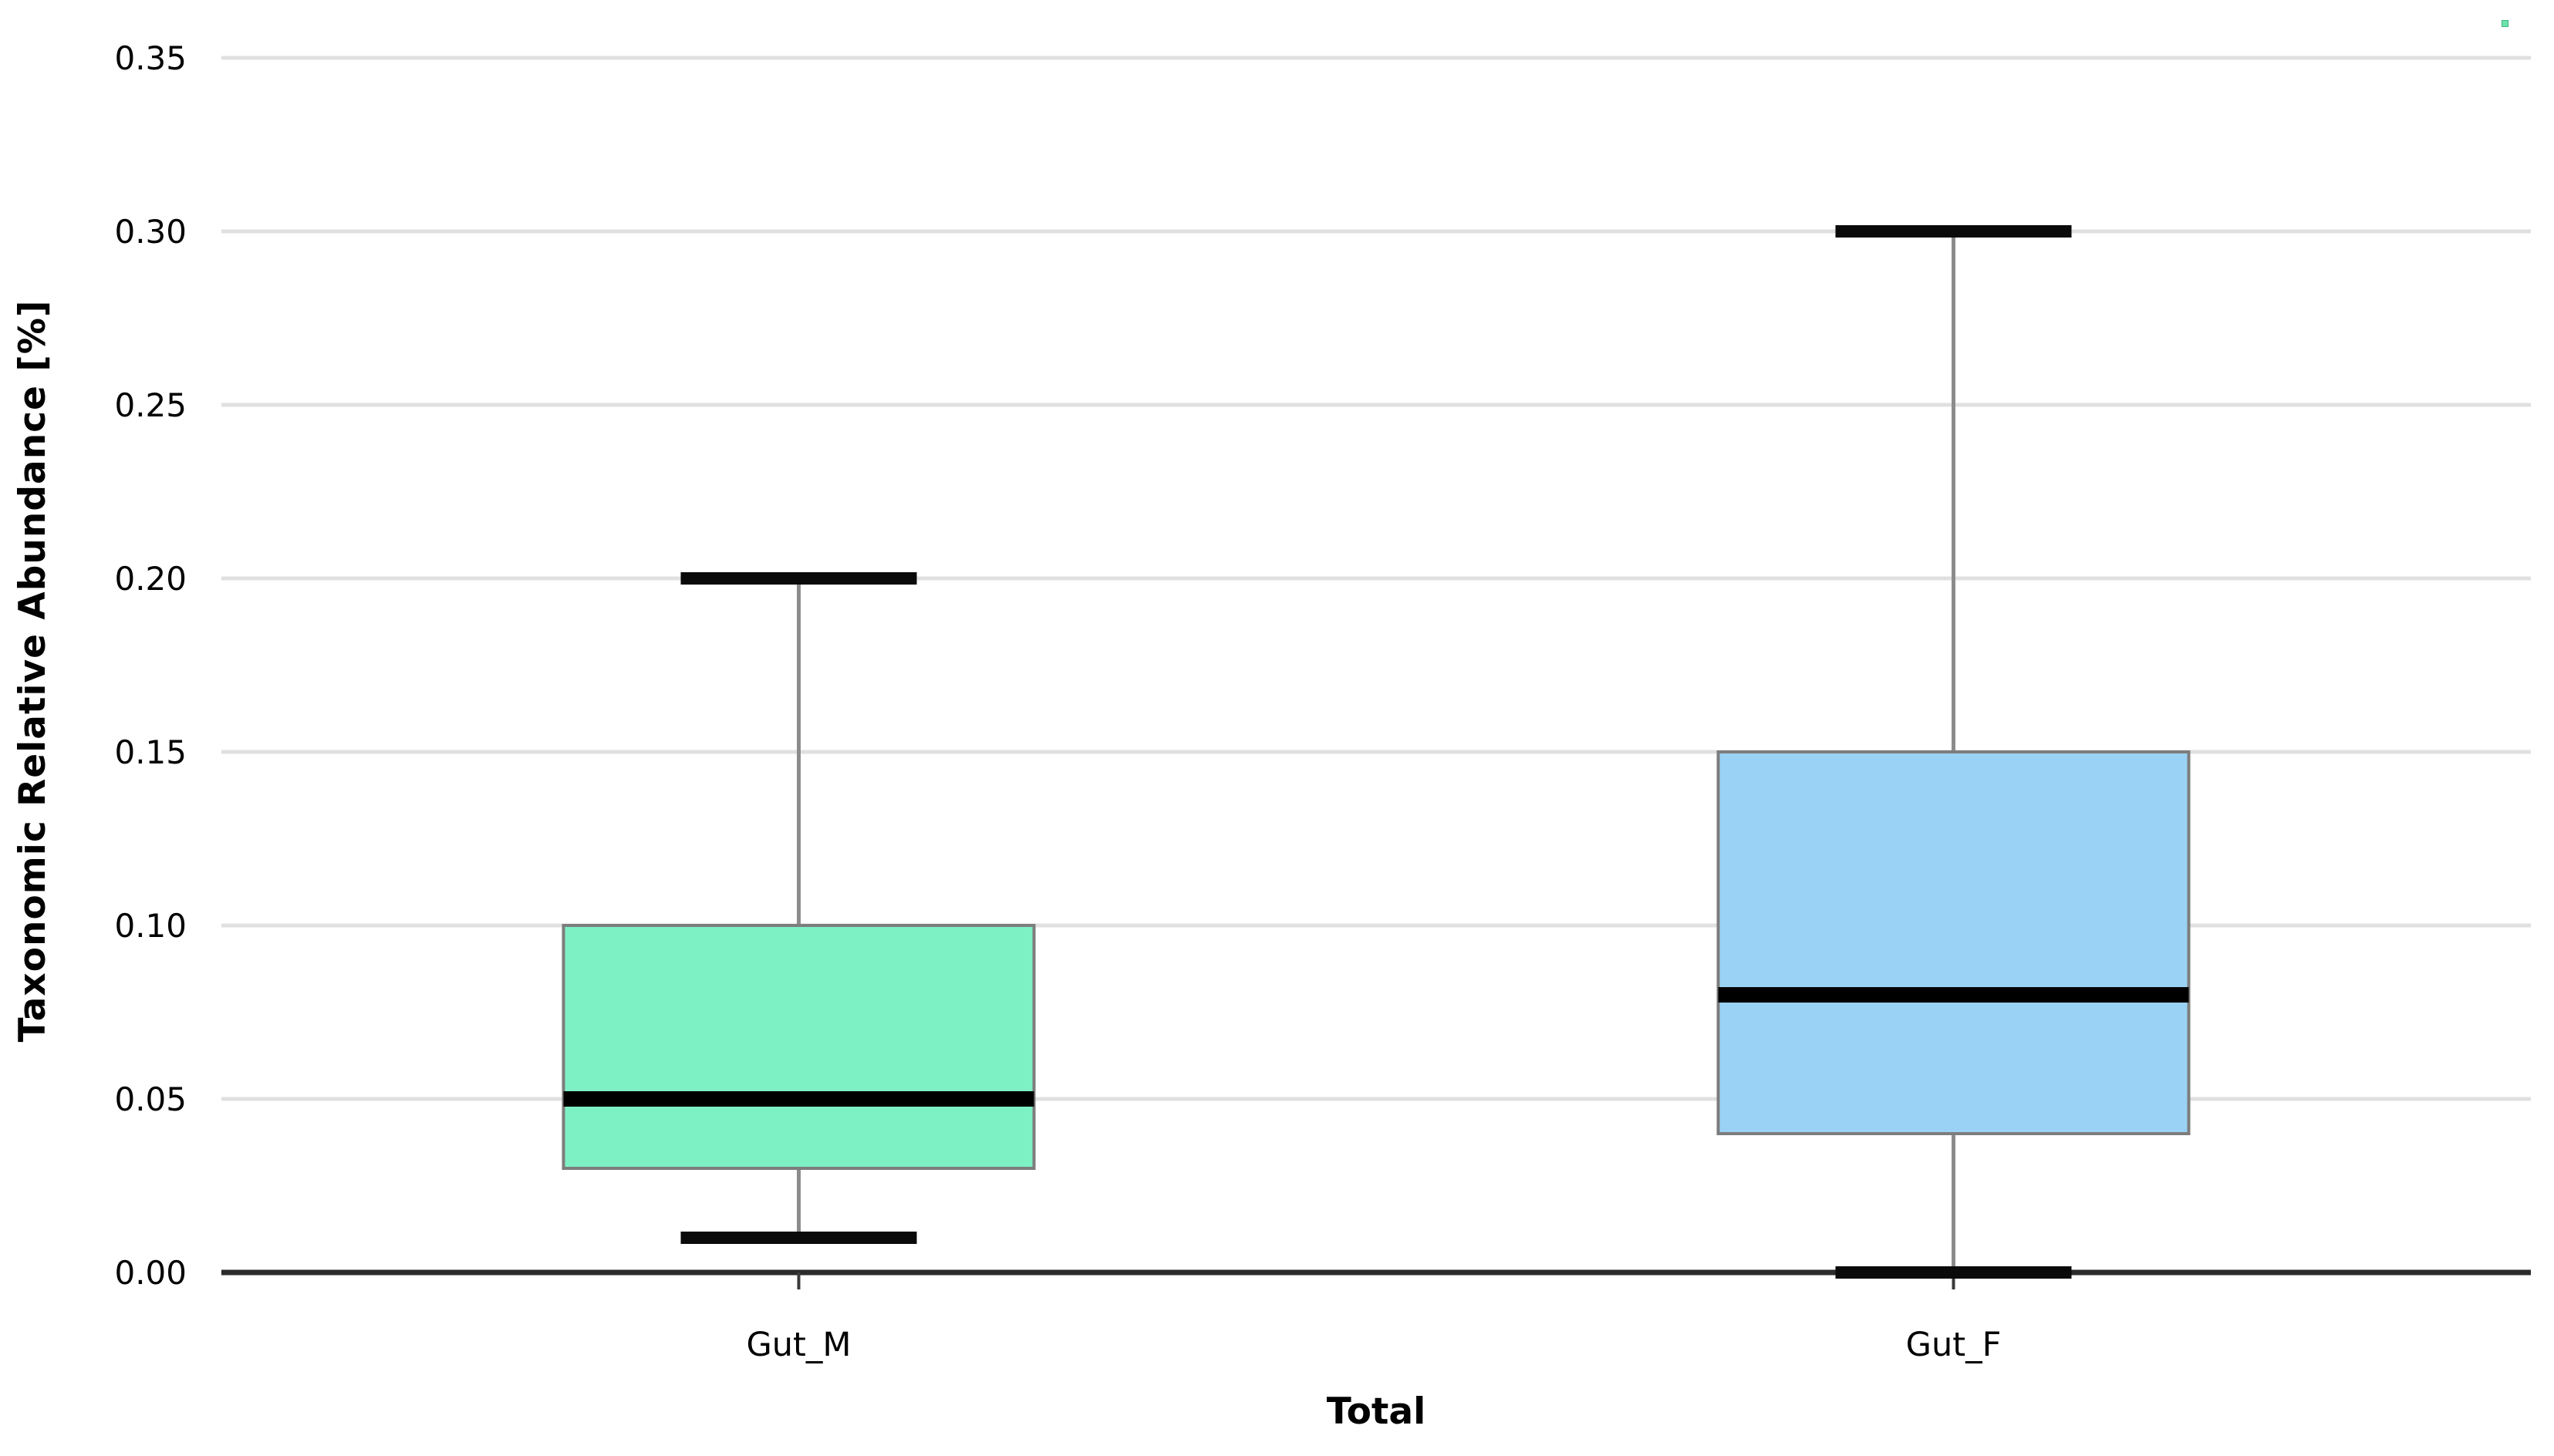 The image size is (2554, 1456). I want to click on corner-marker-dot, so click(2505, 24).